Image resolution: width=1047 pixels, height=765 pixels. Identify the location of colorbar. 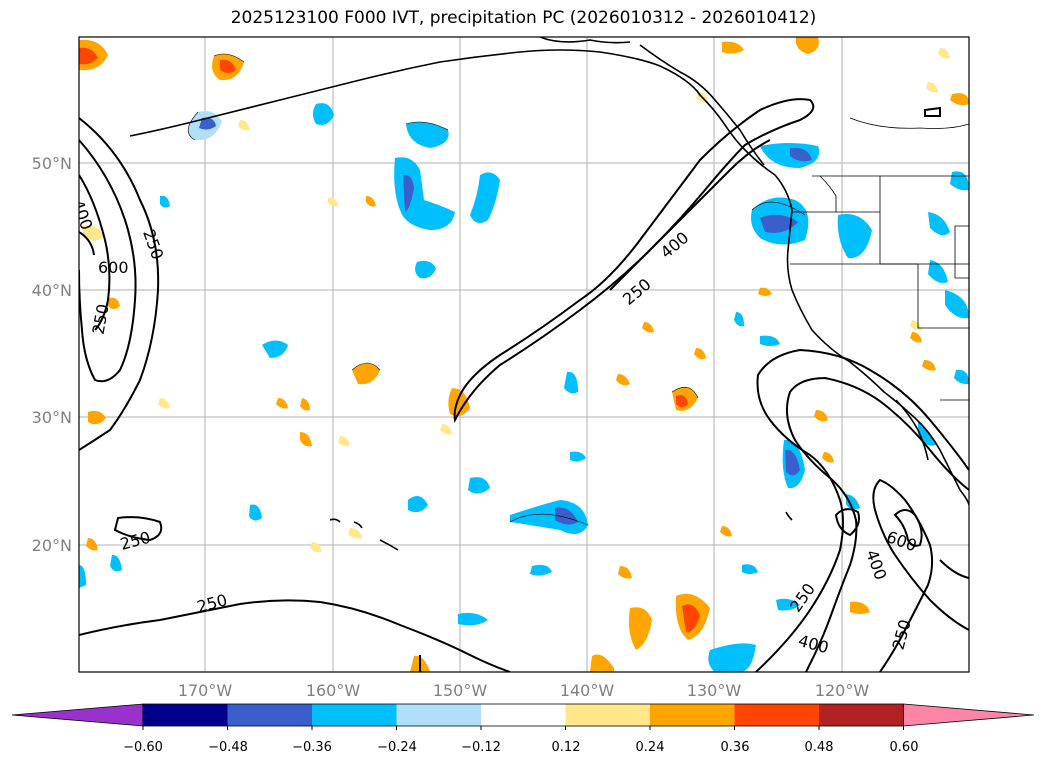
(523, 716).